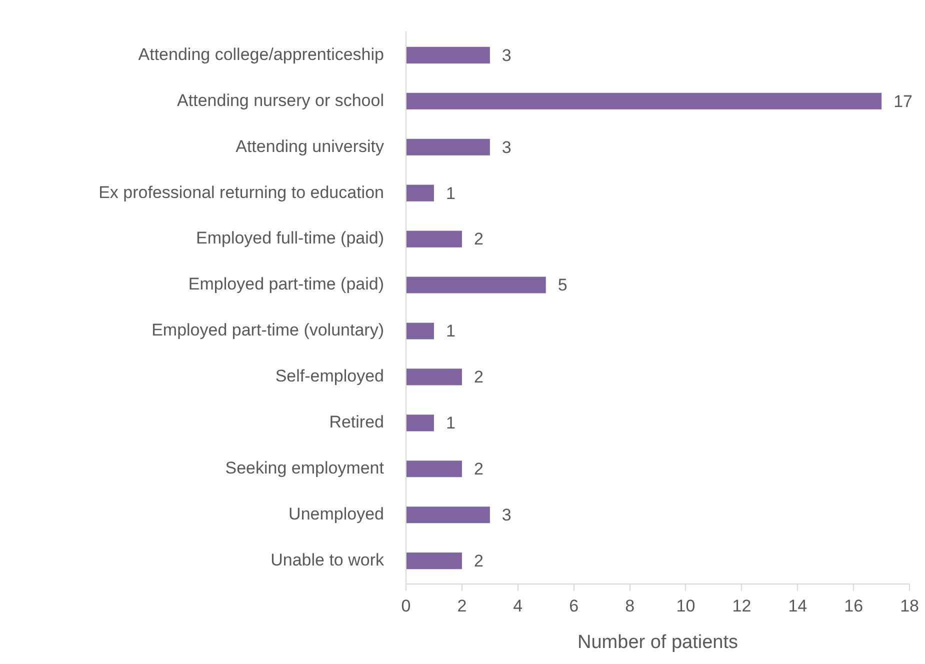  Describe the element at coordinates (742, 606) in the screenshot. I see `x-tick-label: 12` at that location.